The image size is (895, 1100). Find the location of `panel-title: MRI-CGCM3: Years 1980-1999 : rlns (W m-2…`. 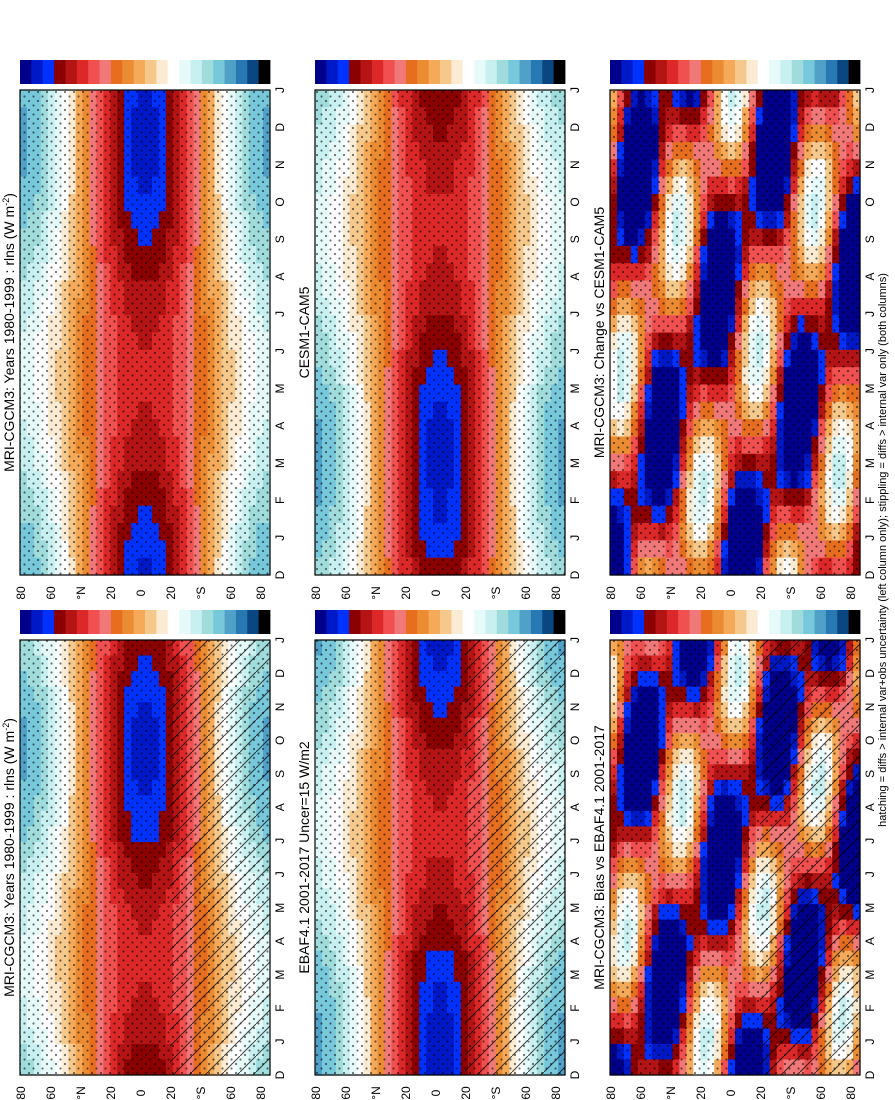

panel-title: MRI-CGCM3: Years 1980-1999 : rlns (W m-2… is located at coordinates (9, 857).